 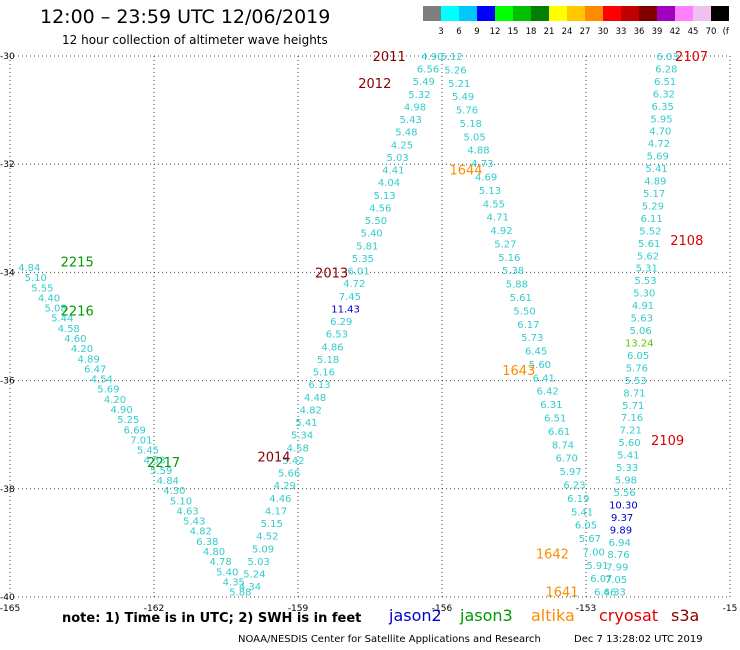 I want to click on wave-height-point: 4.34, so click(x=250, y=587).